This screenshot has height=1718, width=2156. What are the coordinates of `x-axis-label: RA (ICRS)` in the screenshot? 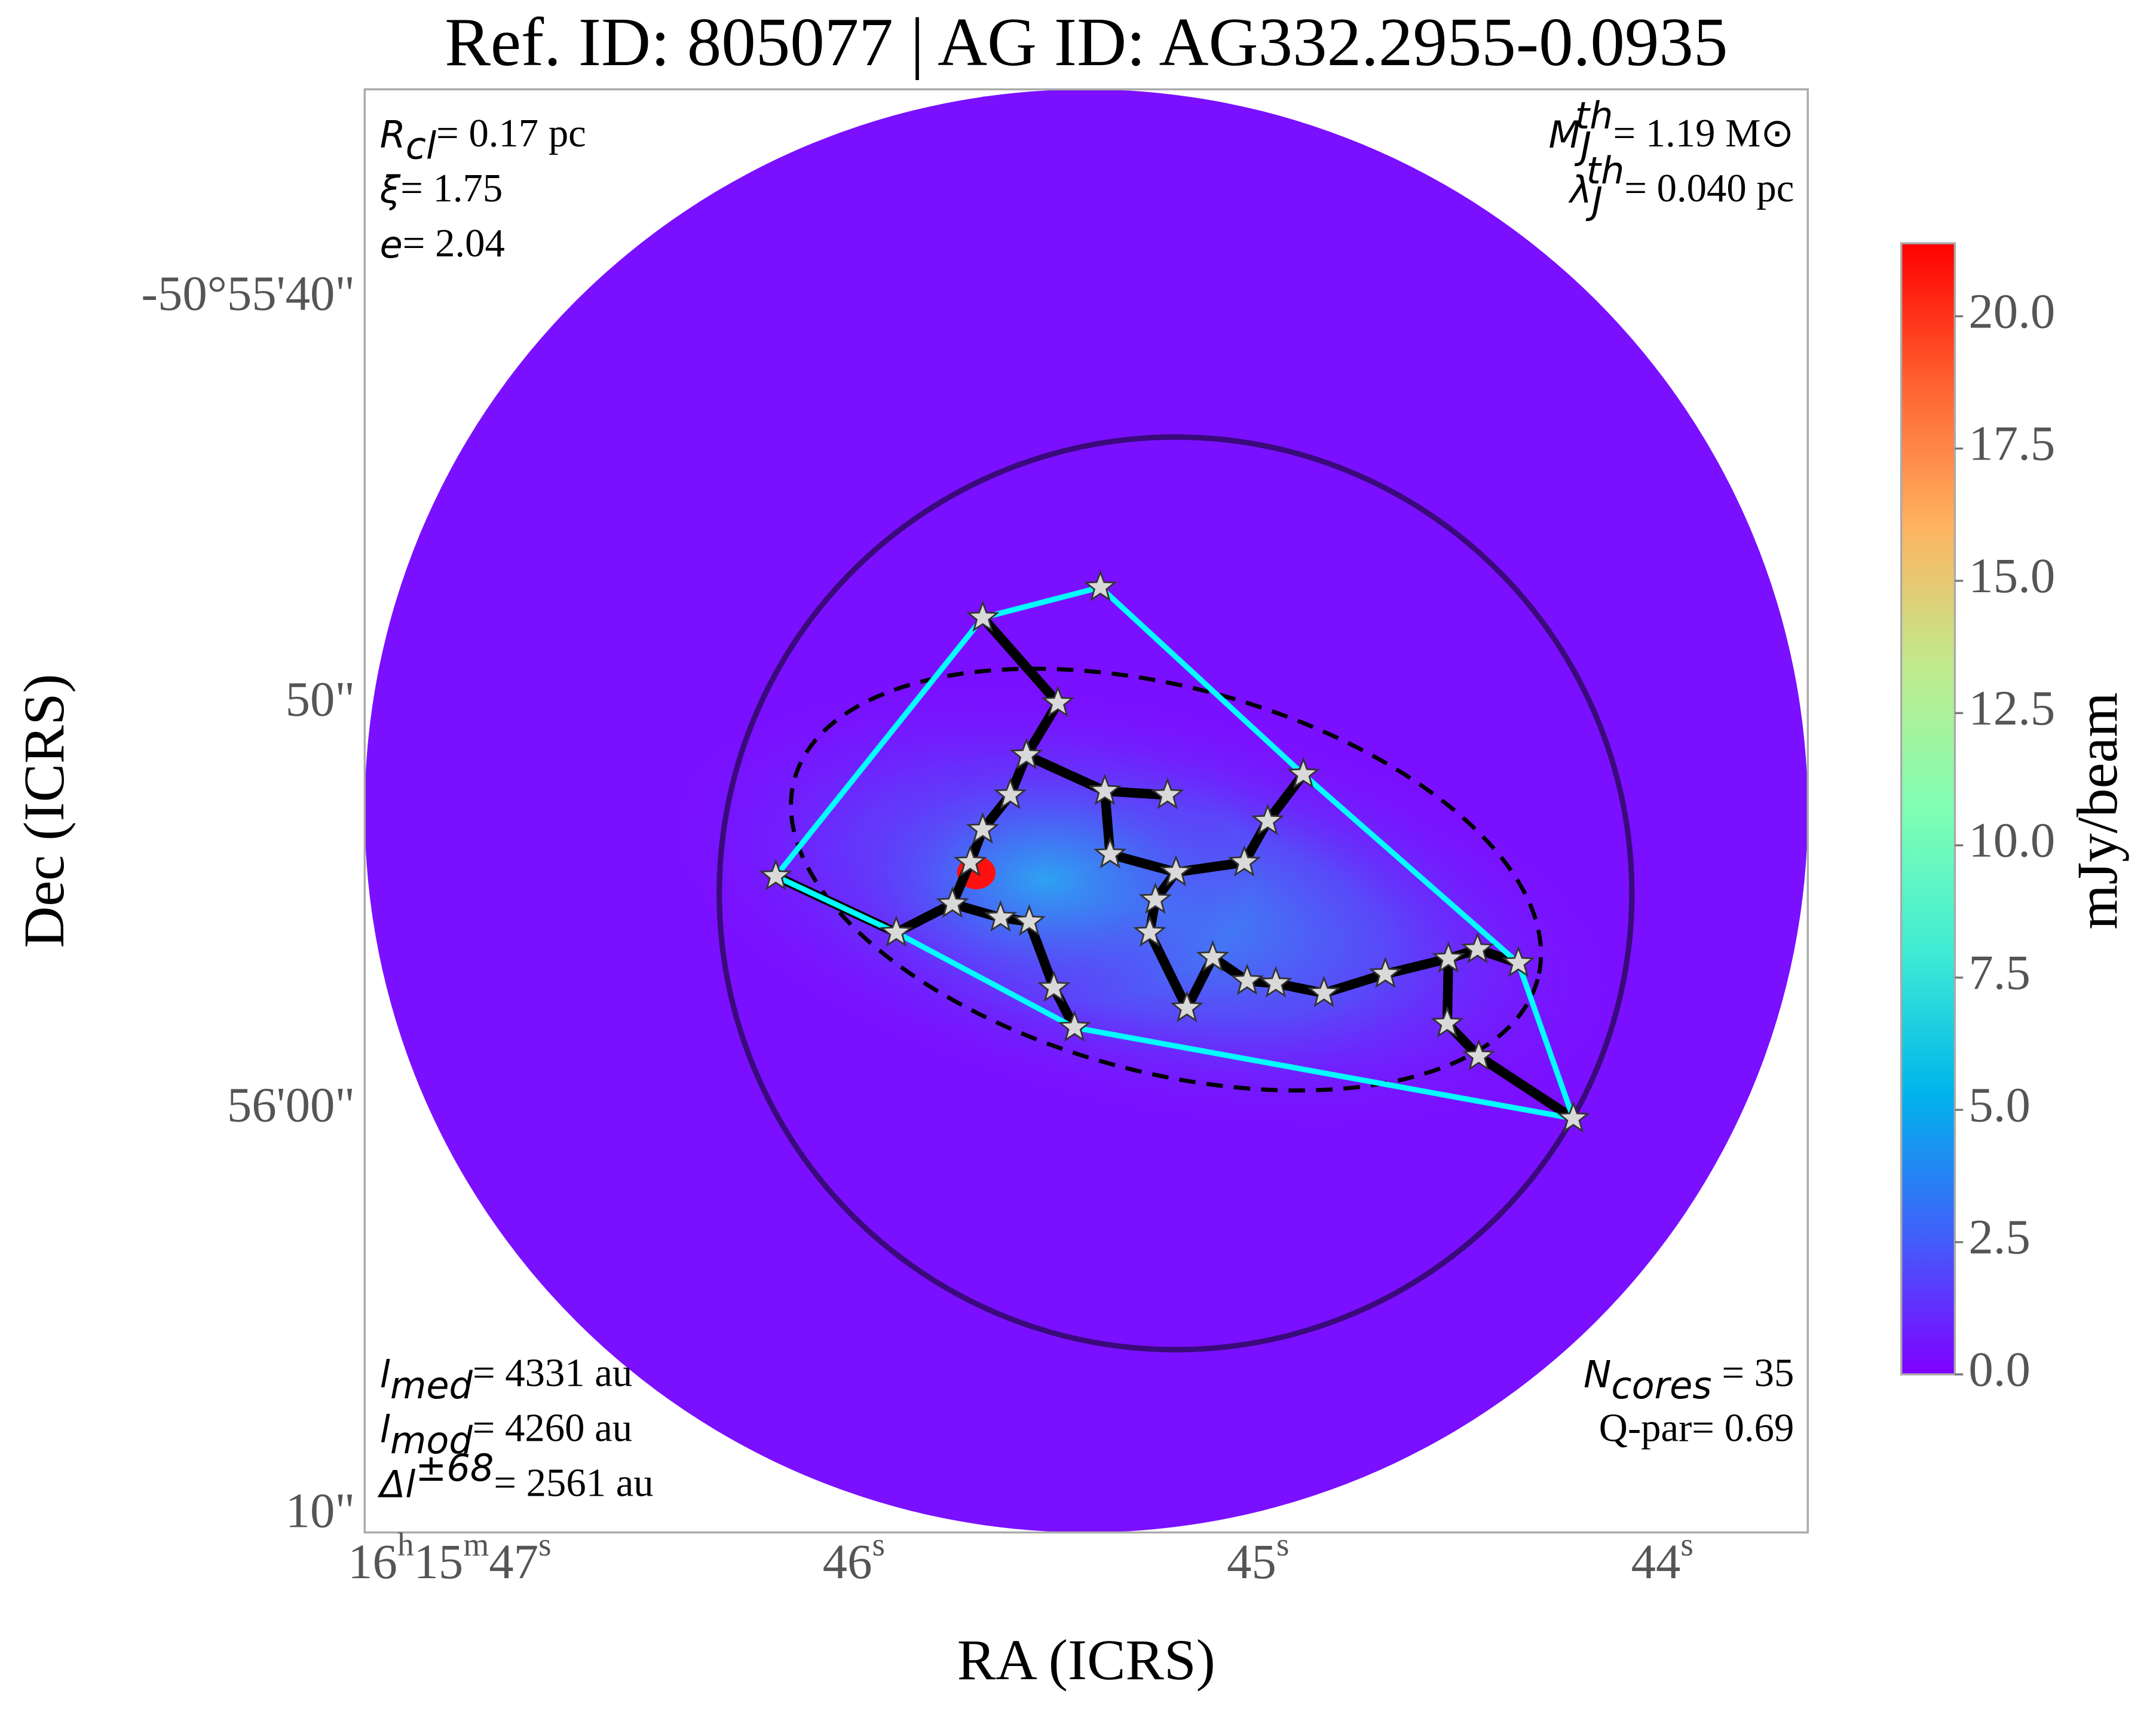 It's located at (1086, 1660).